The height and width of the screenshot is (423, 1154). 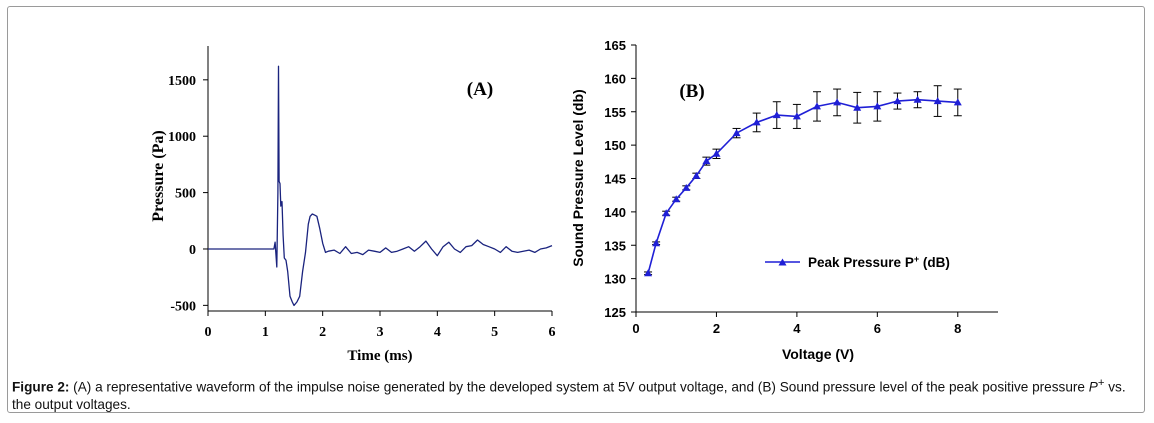 What do you see at coordinates (41, 387) in the screenshot?
I see `caption-label: Figure 2:` at bounding box center [41, 387].